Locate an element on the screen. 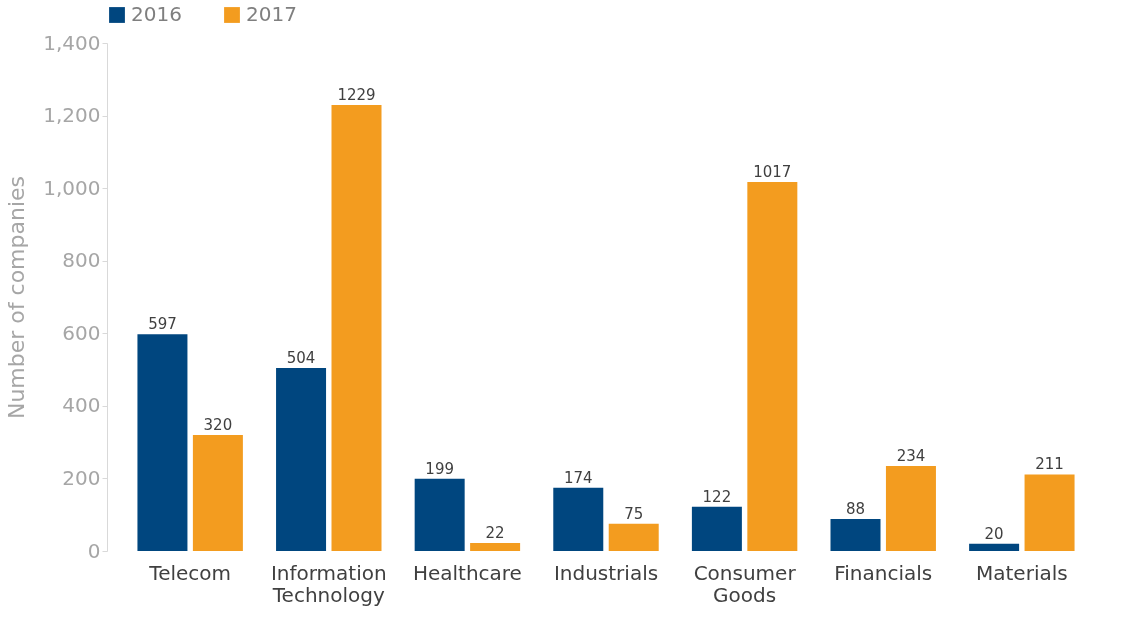 The width and height of the screenshot is (1124, 617). x-tick-label: Materials is located at coordinates (1022, 572).